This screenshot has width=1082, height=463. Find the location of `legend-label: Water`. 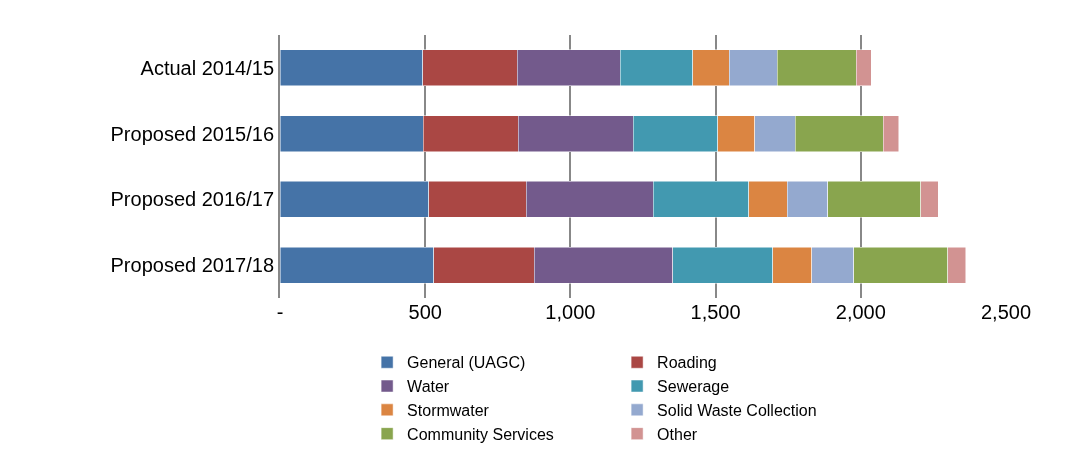

legend-label: Water is located at coordinates (428, 387).